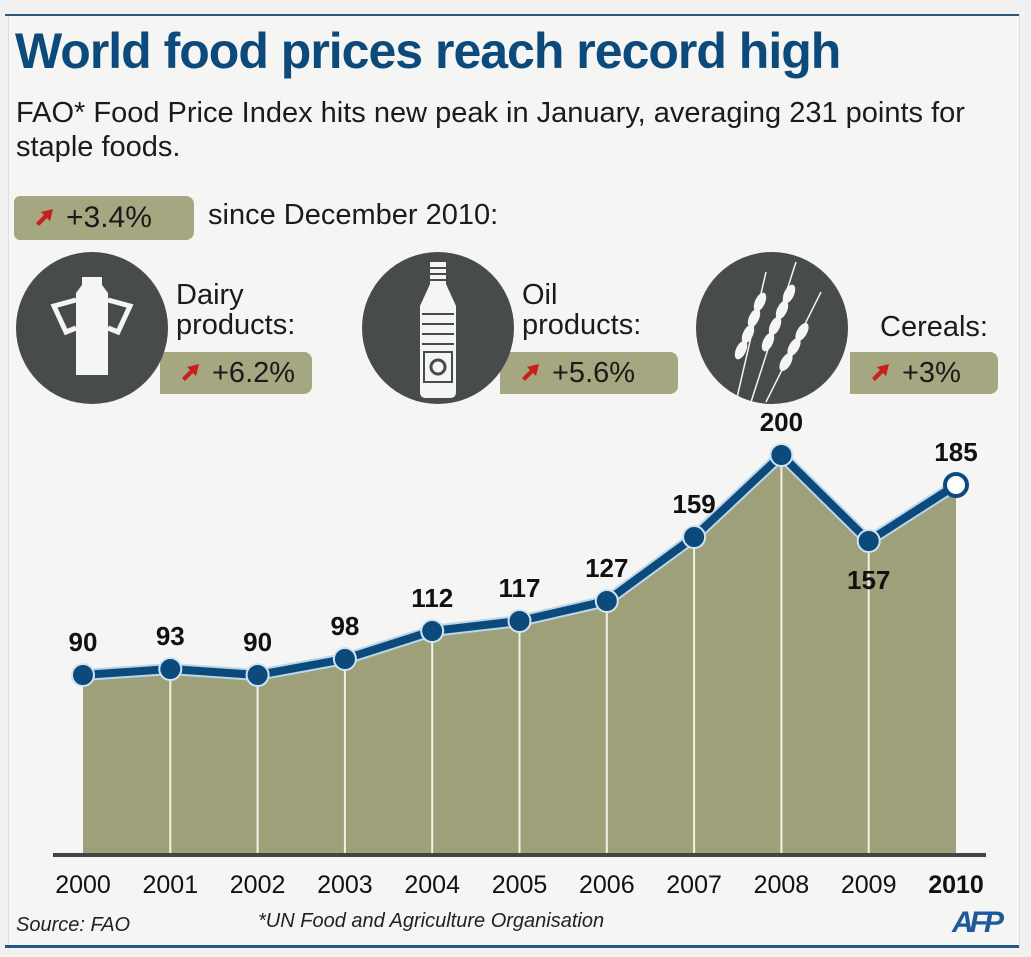  Describe the element at coordinates (254, 372) in the screenshot. I see `dairy-change-value: +6.2%` at that location.